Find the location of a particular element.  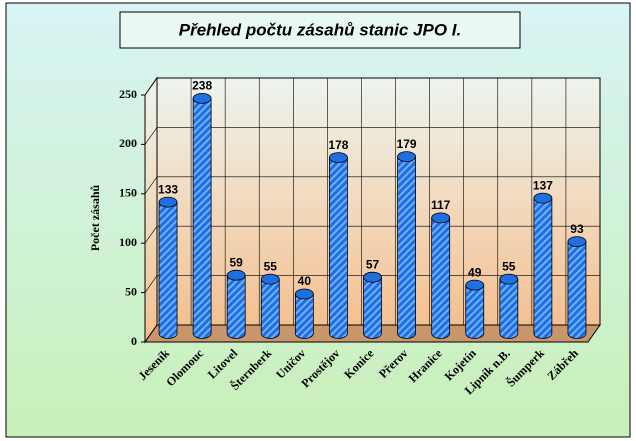

y-axis-label: Počet zásahů is located at coordinates (95, 218).